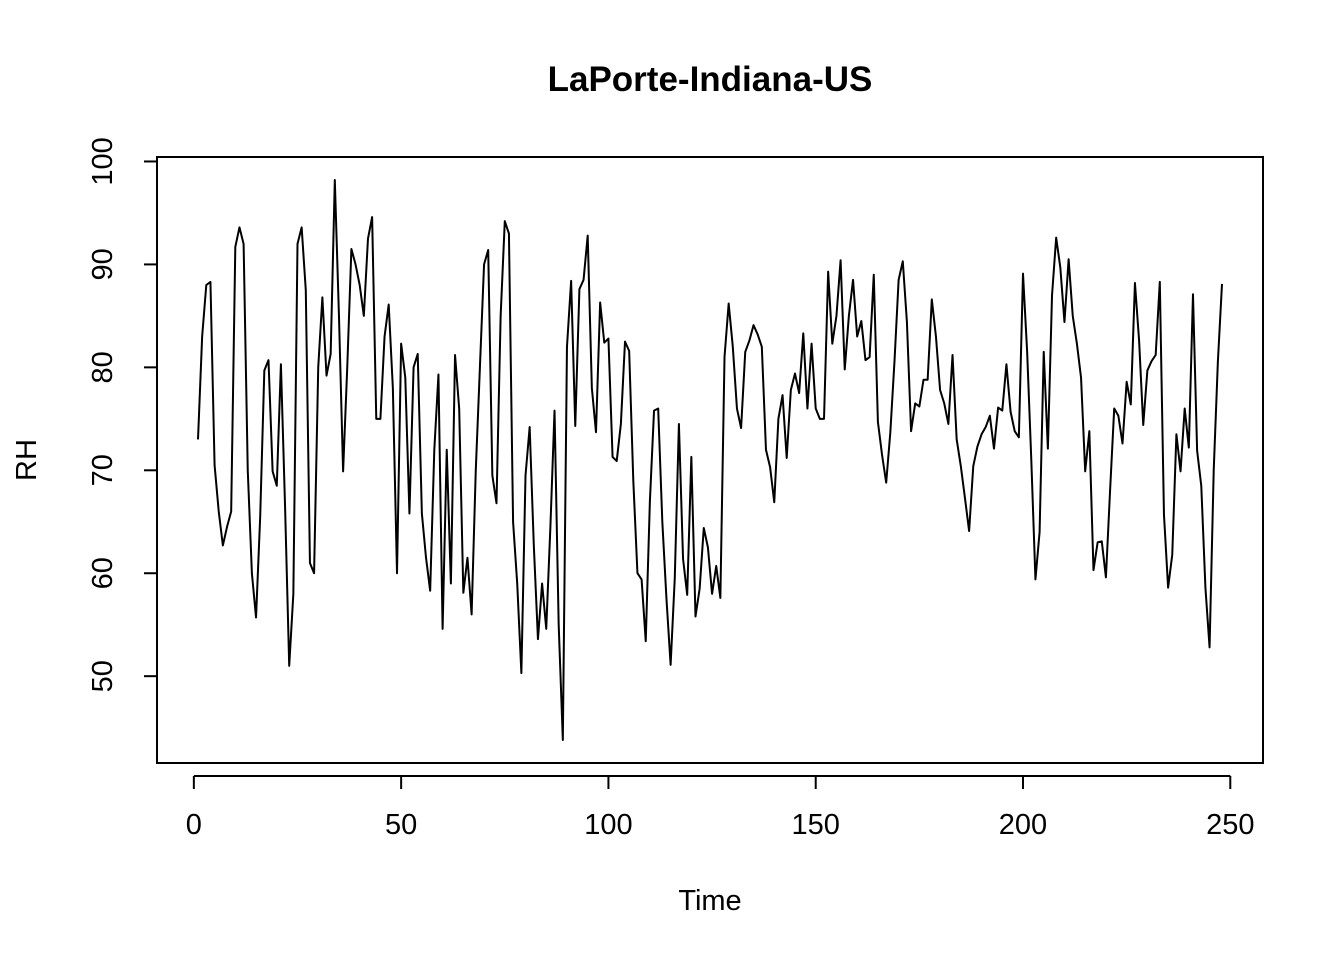 The height and width of the screenshot is (960, 1344). Describe the element at coordinates (710, 79) in the screenshot. I see `chart-title: LaPorte-Indiana-US` at that location.